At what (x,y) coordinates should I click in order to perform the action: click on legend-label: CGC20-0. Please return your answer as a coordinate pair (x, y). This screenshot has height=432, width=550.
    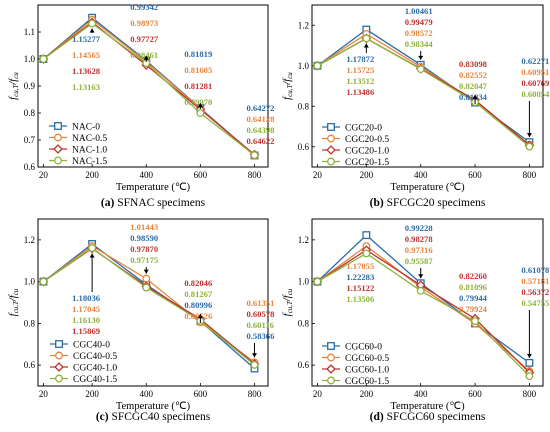
    Looking at the image, I should click on (363, 129).